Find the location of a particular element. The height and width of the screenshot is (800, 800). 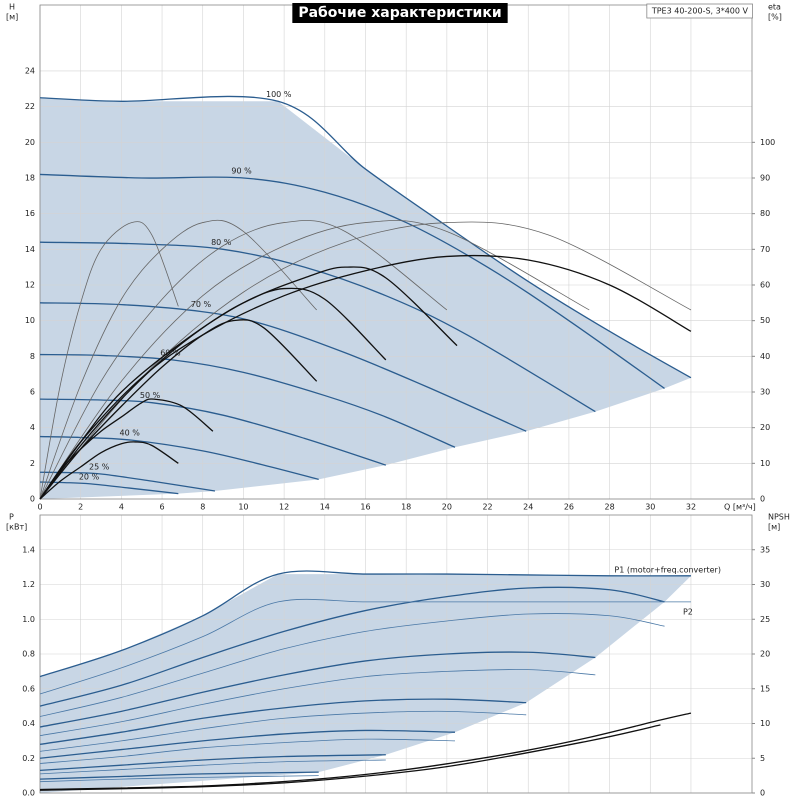

x-tick-label: 30 is located at coordinates (650, 507).